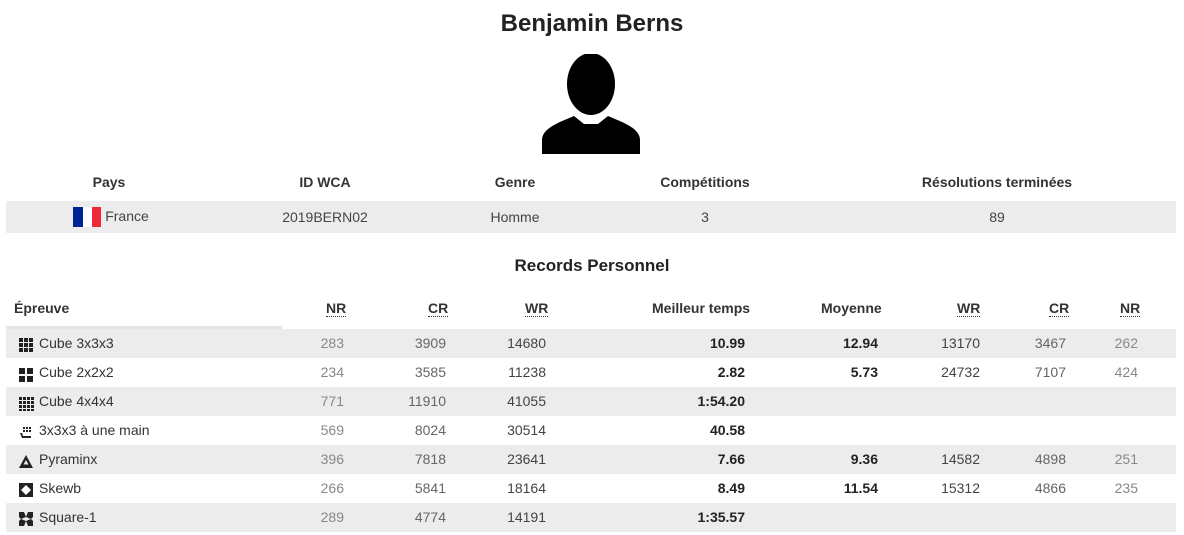 The width and height of the screenshot is (1184, 535). What do you see at coordinates (438, 308) in the screenshot?
I see `header-single-cr: CR` at bounding box center [438, 308].